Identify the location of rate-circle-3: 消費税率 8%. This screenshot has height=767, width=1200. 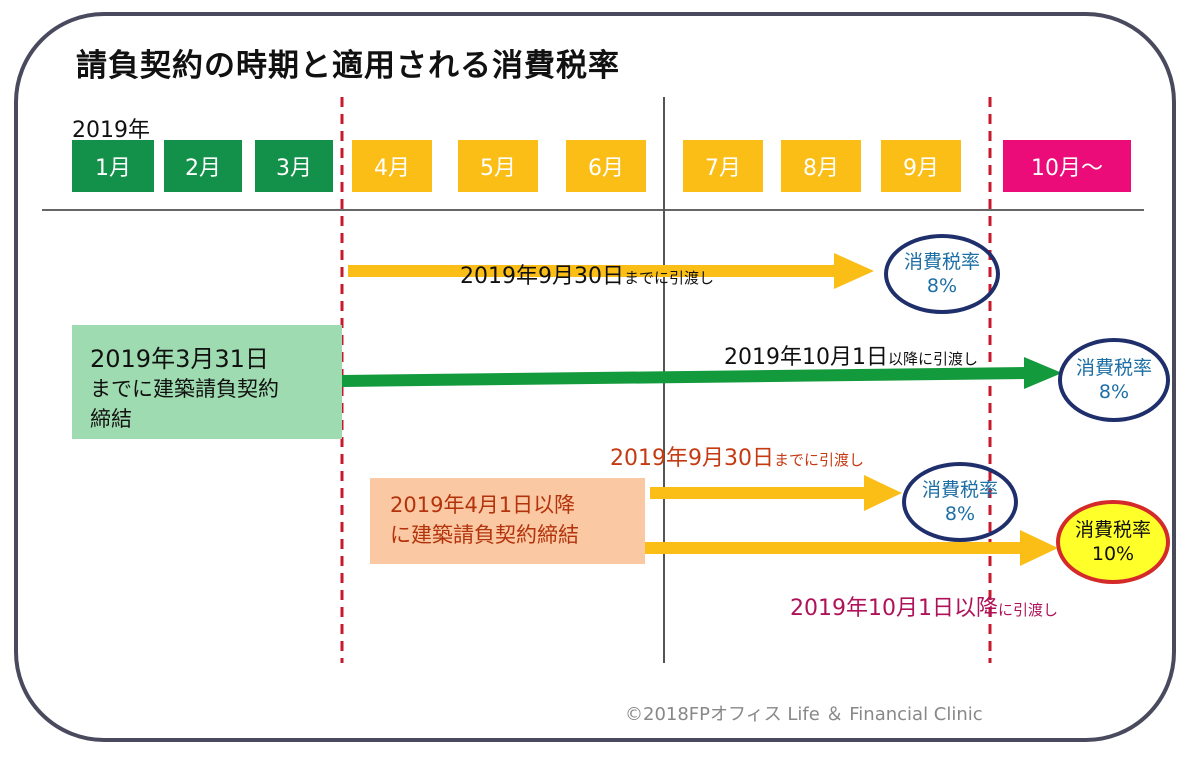
(960, 502).